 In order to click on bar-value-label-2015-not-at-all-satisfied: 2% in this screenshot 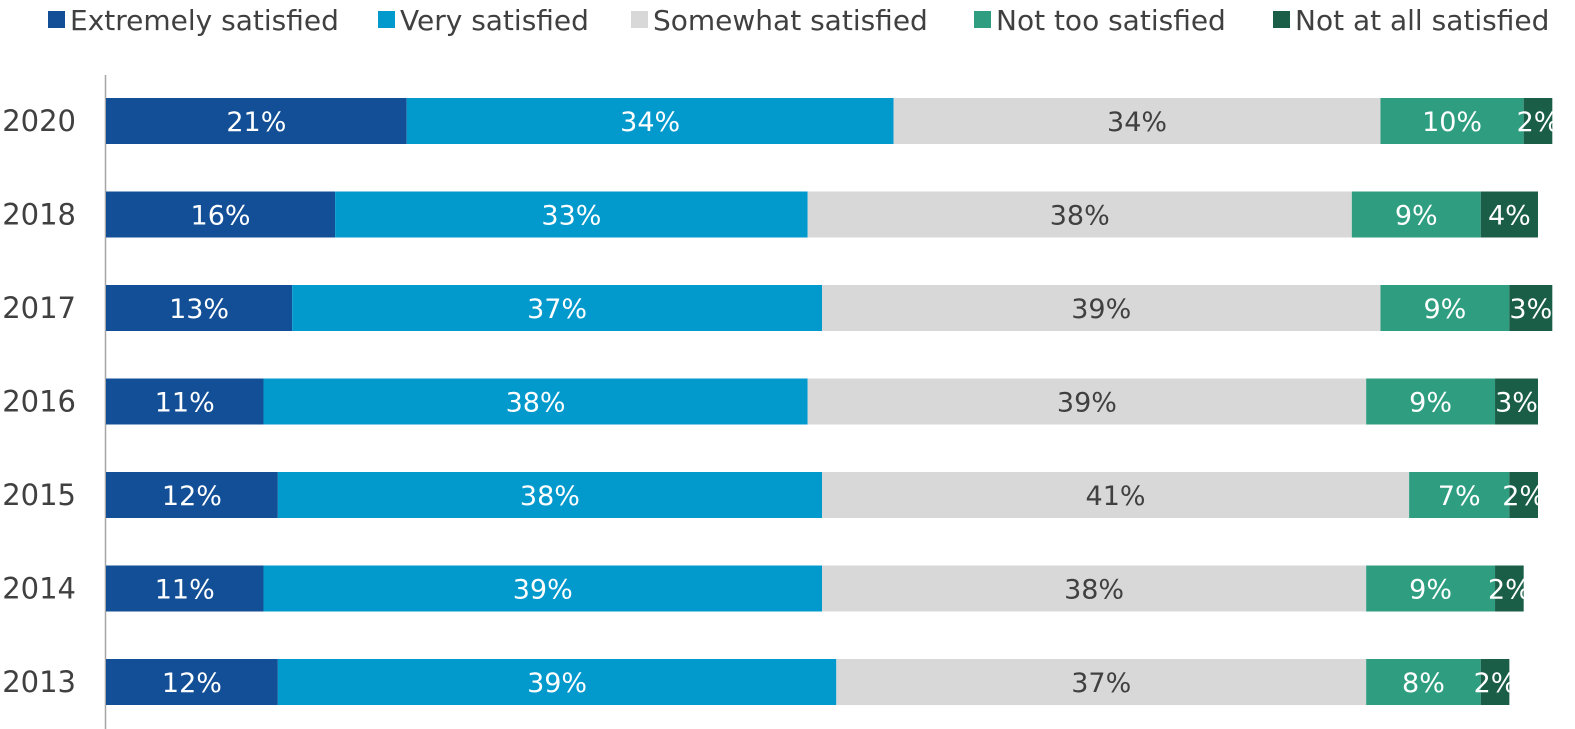, I will do `click(1523, 496)`.